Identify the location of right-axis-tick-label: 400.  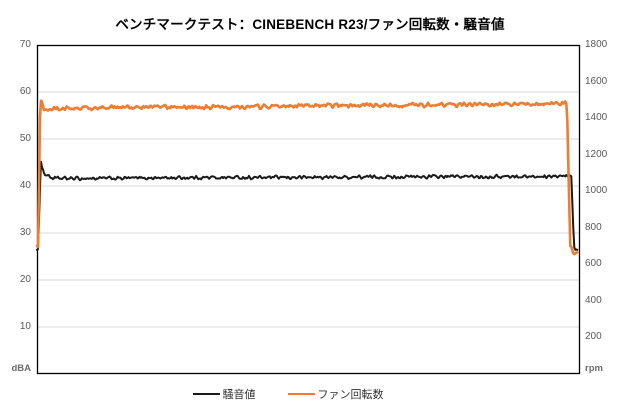
(593, 300).